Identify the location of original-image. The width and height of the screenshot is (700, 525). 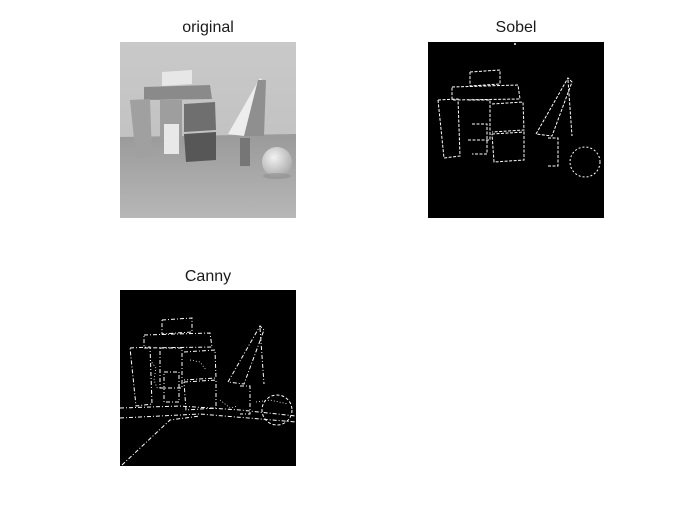
(208, 130).